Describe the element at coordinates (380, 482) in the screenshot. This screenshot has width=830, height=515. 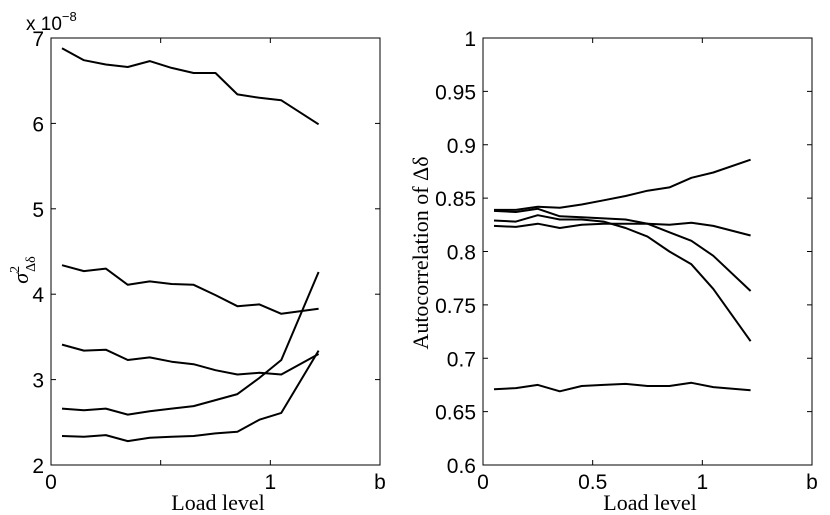
I see `left-x-tick-label: b` at that location.